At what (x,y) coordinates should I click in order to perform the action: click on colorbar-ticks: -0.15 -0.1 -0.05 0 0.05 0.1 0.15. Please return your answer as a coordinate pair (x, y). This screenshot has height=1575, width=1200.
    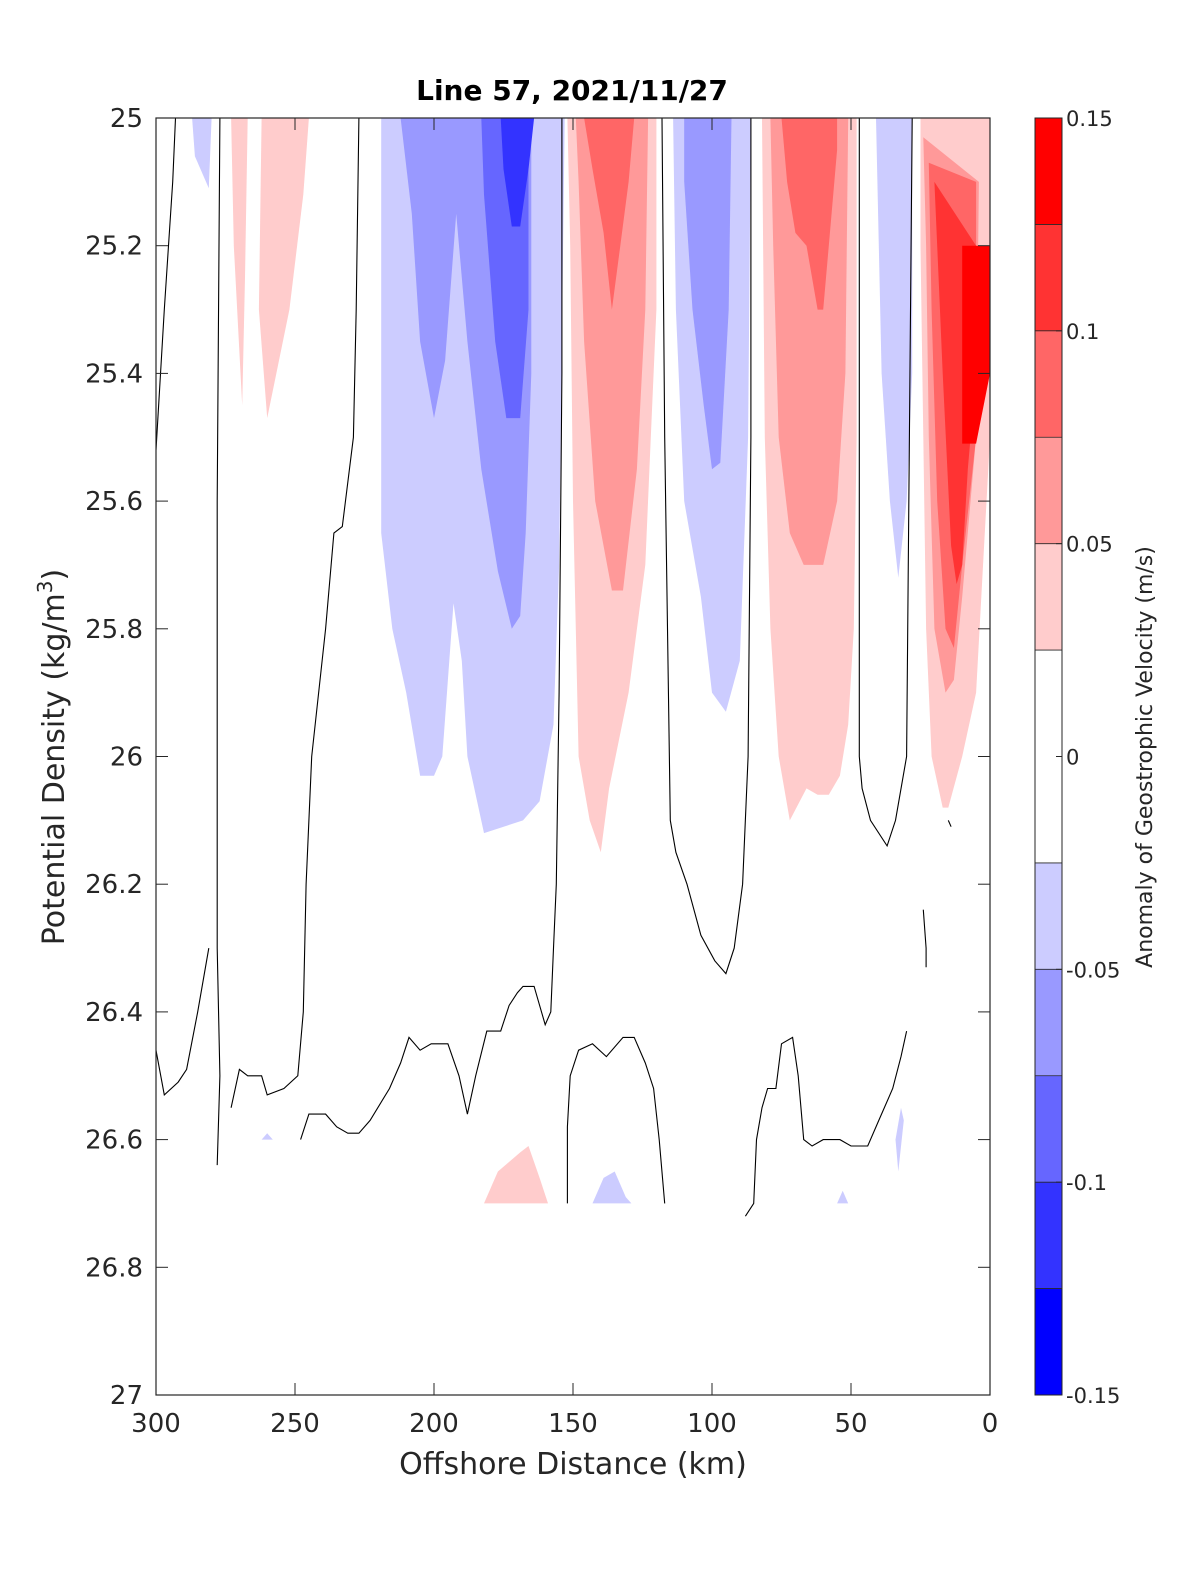
    Looking at the image, I should click on (1088, 757).